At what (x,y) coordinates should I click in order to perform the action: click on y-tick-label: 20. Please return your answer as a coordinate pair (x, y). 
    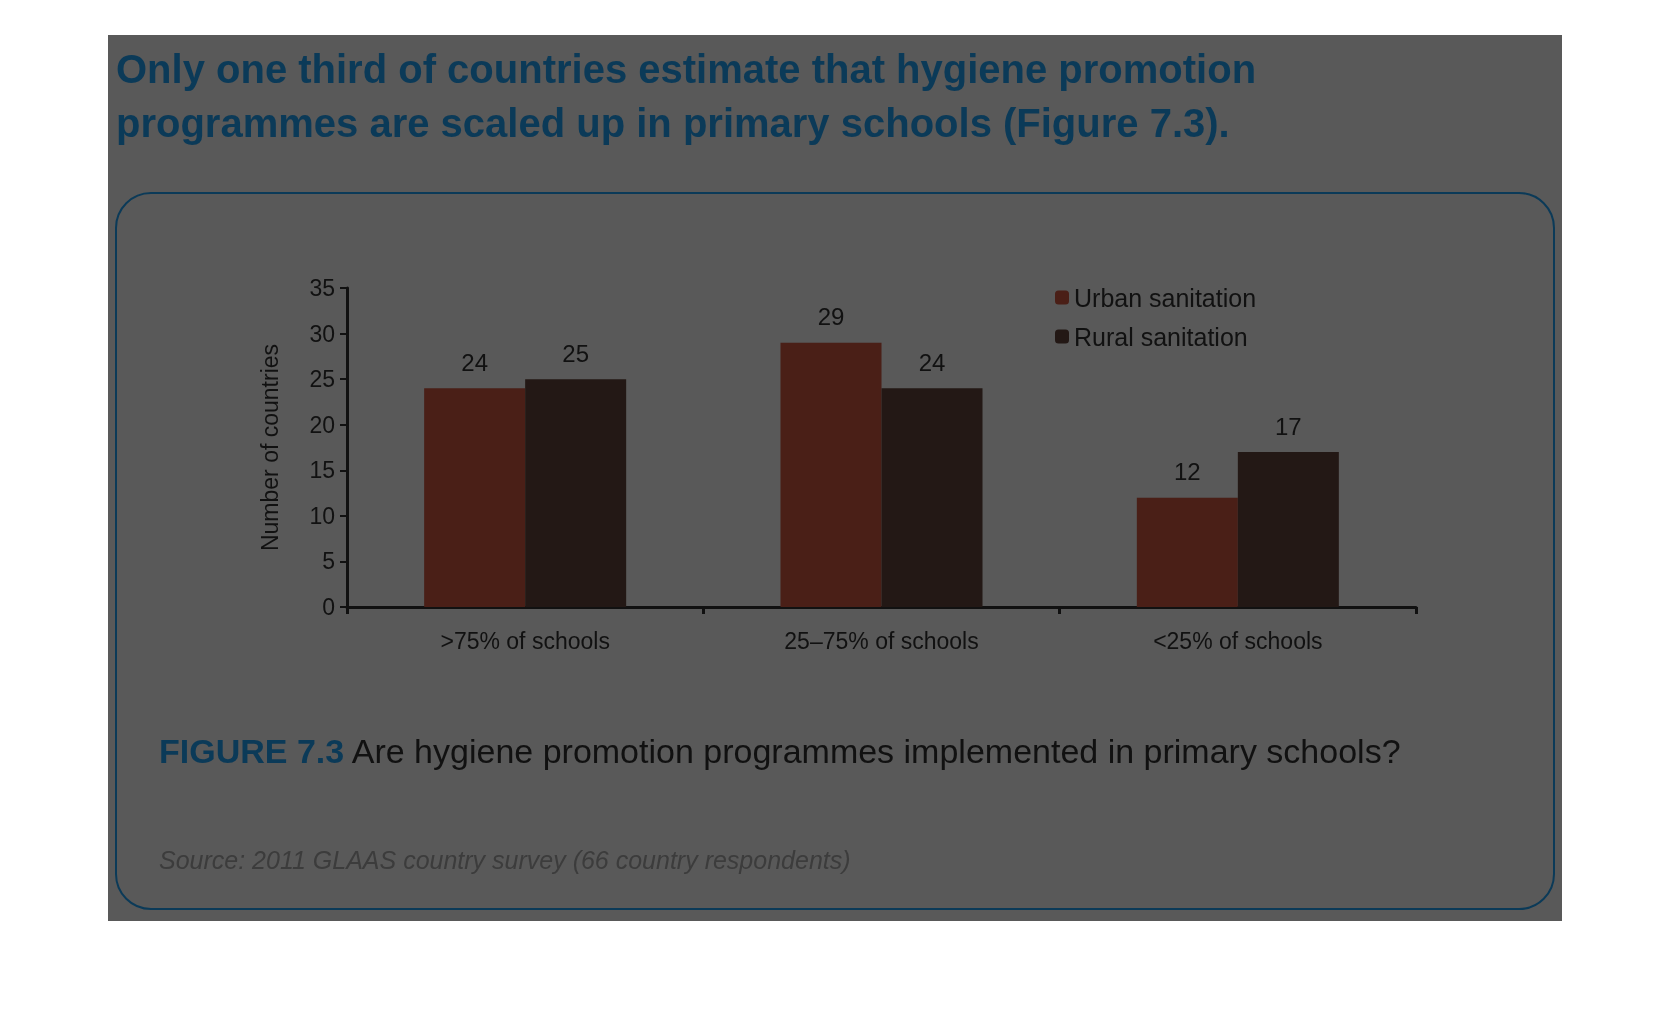
    Looking at the image, I should click on (322, 424).